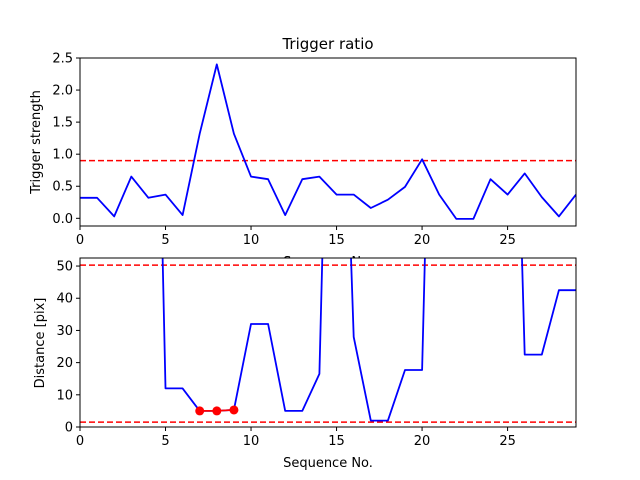 This screenshot has width=640, height=480. What do you see at coordinates (36, 142) in the screenshot?
I see `top-chart-ylabel: Trigger strength` at bounding box center [36, 142].